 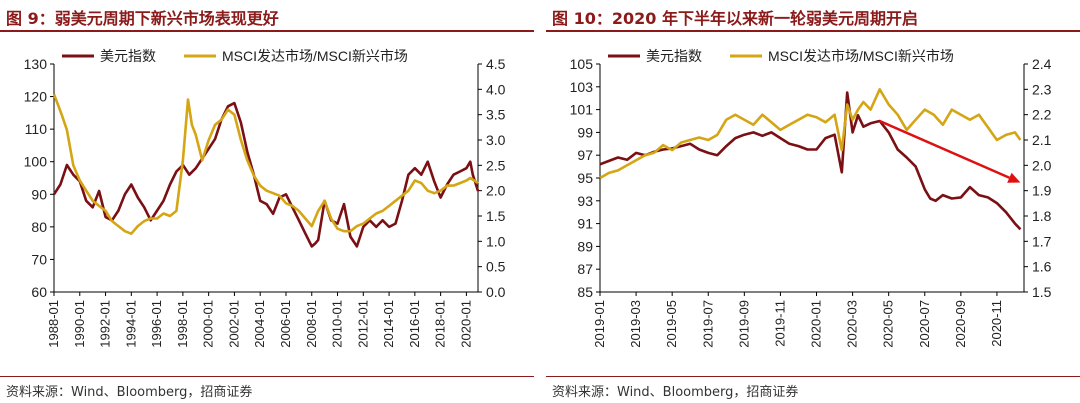 I want to click on y-right-tick-label: 2.5, so click(x=496, y=165).